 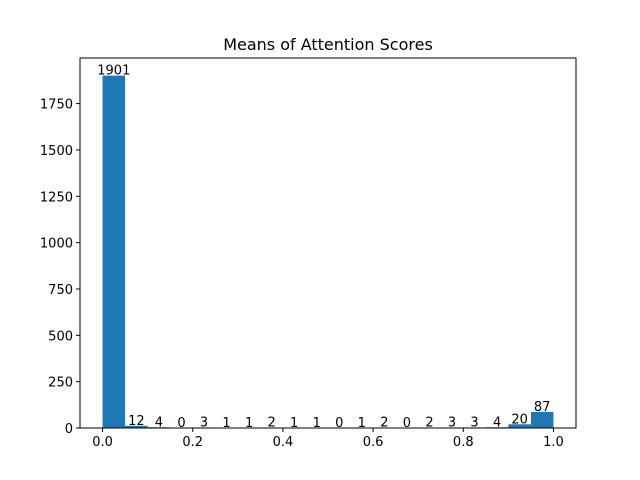 What do you see at coordinates (542, 407) in the screenshot?
I see `bar-value-label: 87` at bounding box center [542, 407].